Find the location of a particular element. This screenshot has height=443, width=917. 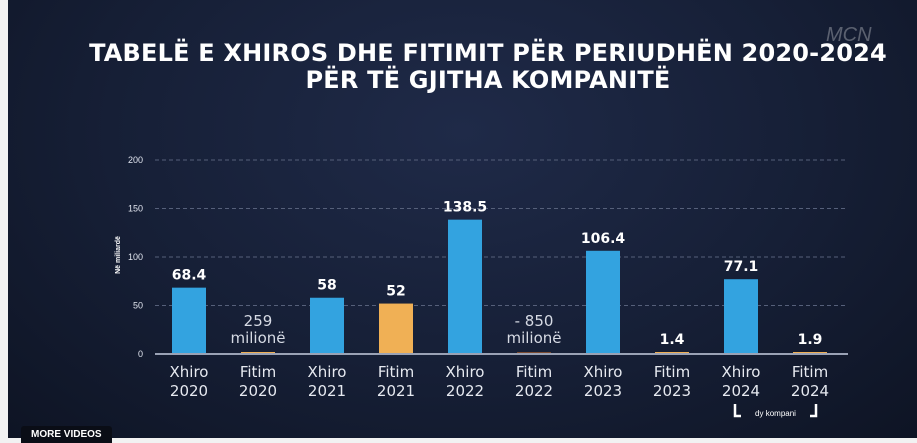

data-label: 138.5 is located at coordinates (465, 208).